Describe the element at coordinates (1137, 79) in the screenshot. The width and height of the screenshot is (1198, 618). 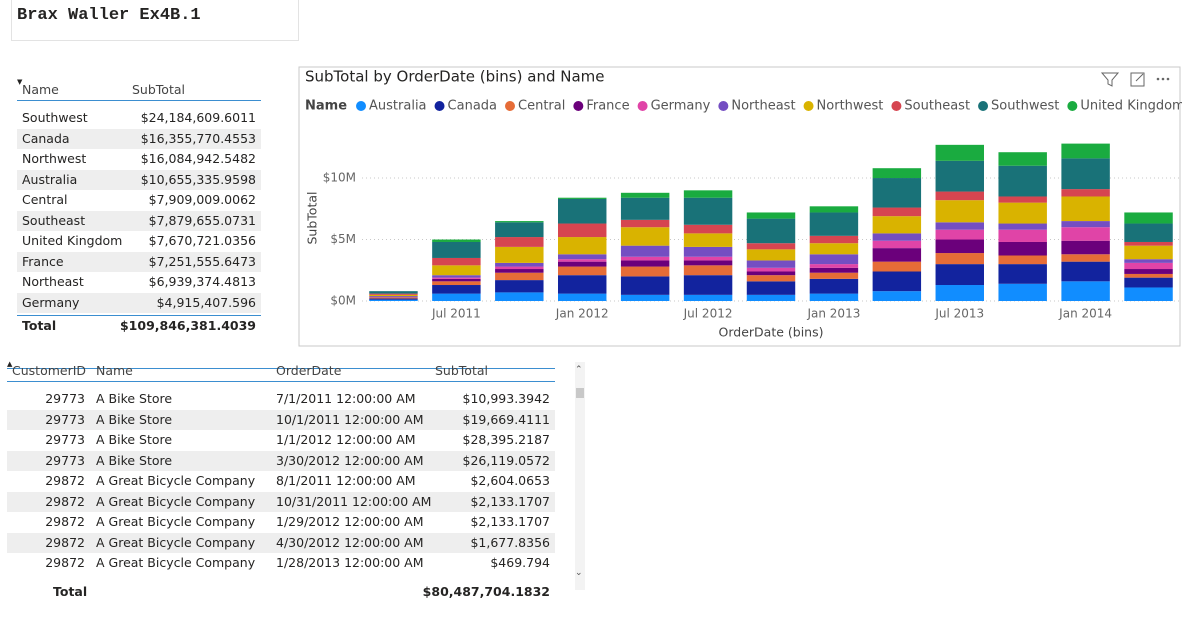
I see `focus-icon` at that location.